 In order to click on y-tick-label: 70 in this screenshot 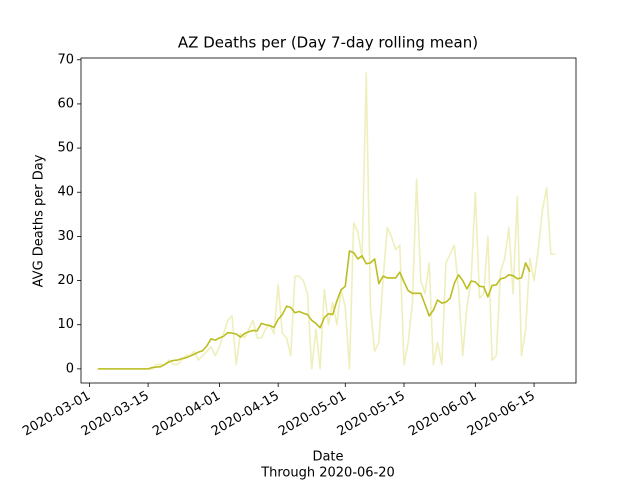, I will do `click(65, 59)`.